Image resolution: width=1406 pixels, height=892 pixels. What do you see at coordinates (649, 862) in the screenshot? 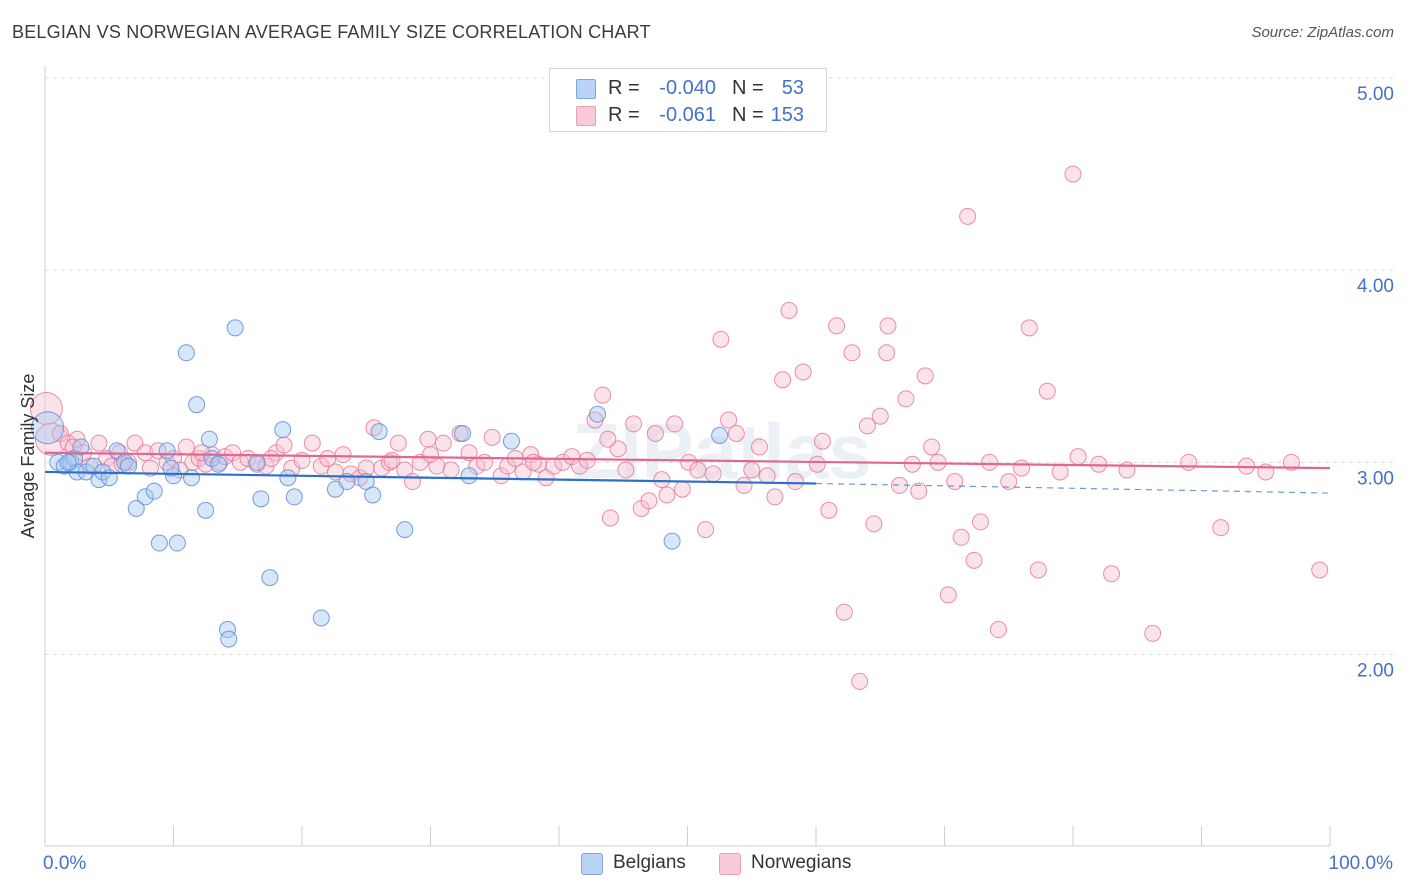
I see `legend-label: Belgians` at bounding box center [649, 862].